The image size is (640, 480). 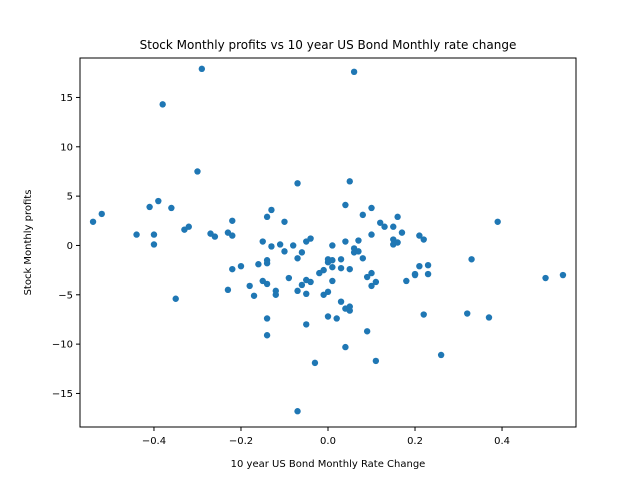 What do you see at coordinates (66, 147) in the screenshot?
I see `y-tick-label: 10` at bounding box center [66, 147].